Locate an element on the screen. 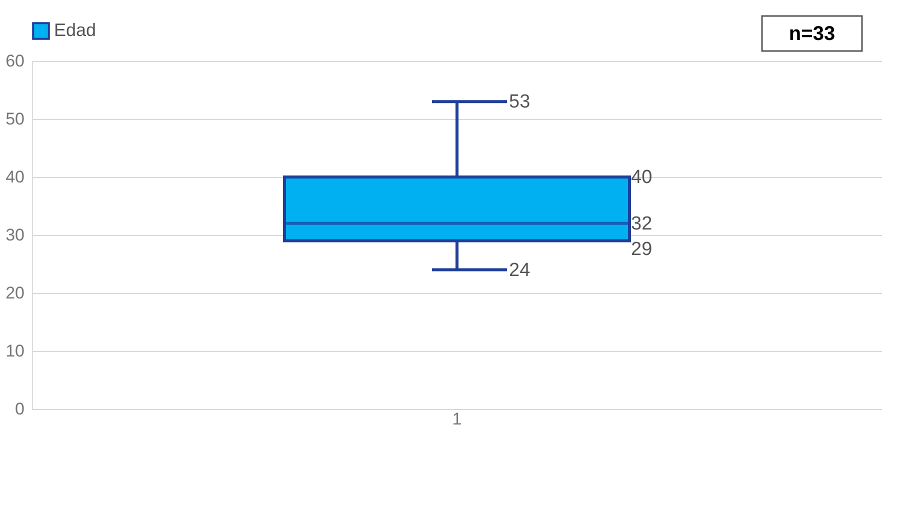  annotation: 32 is located at coordinates (641, 223).